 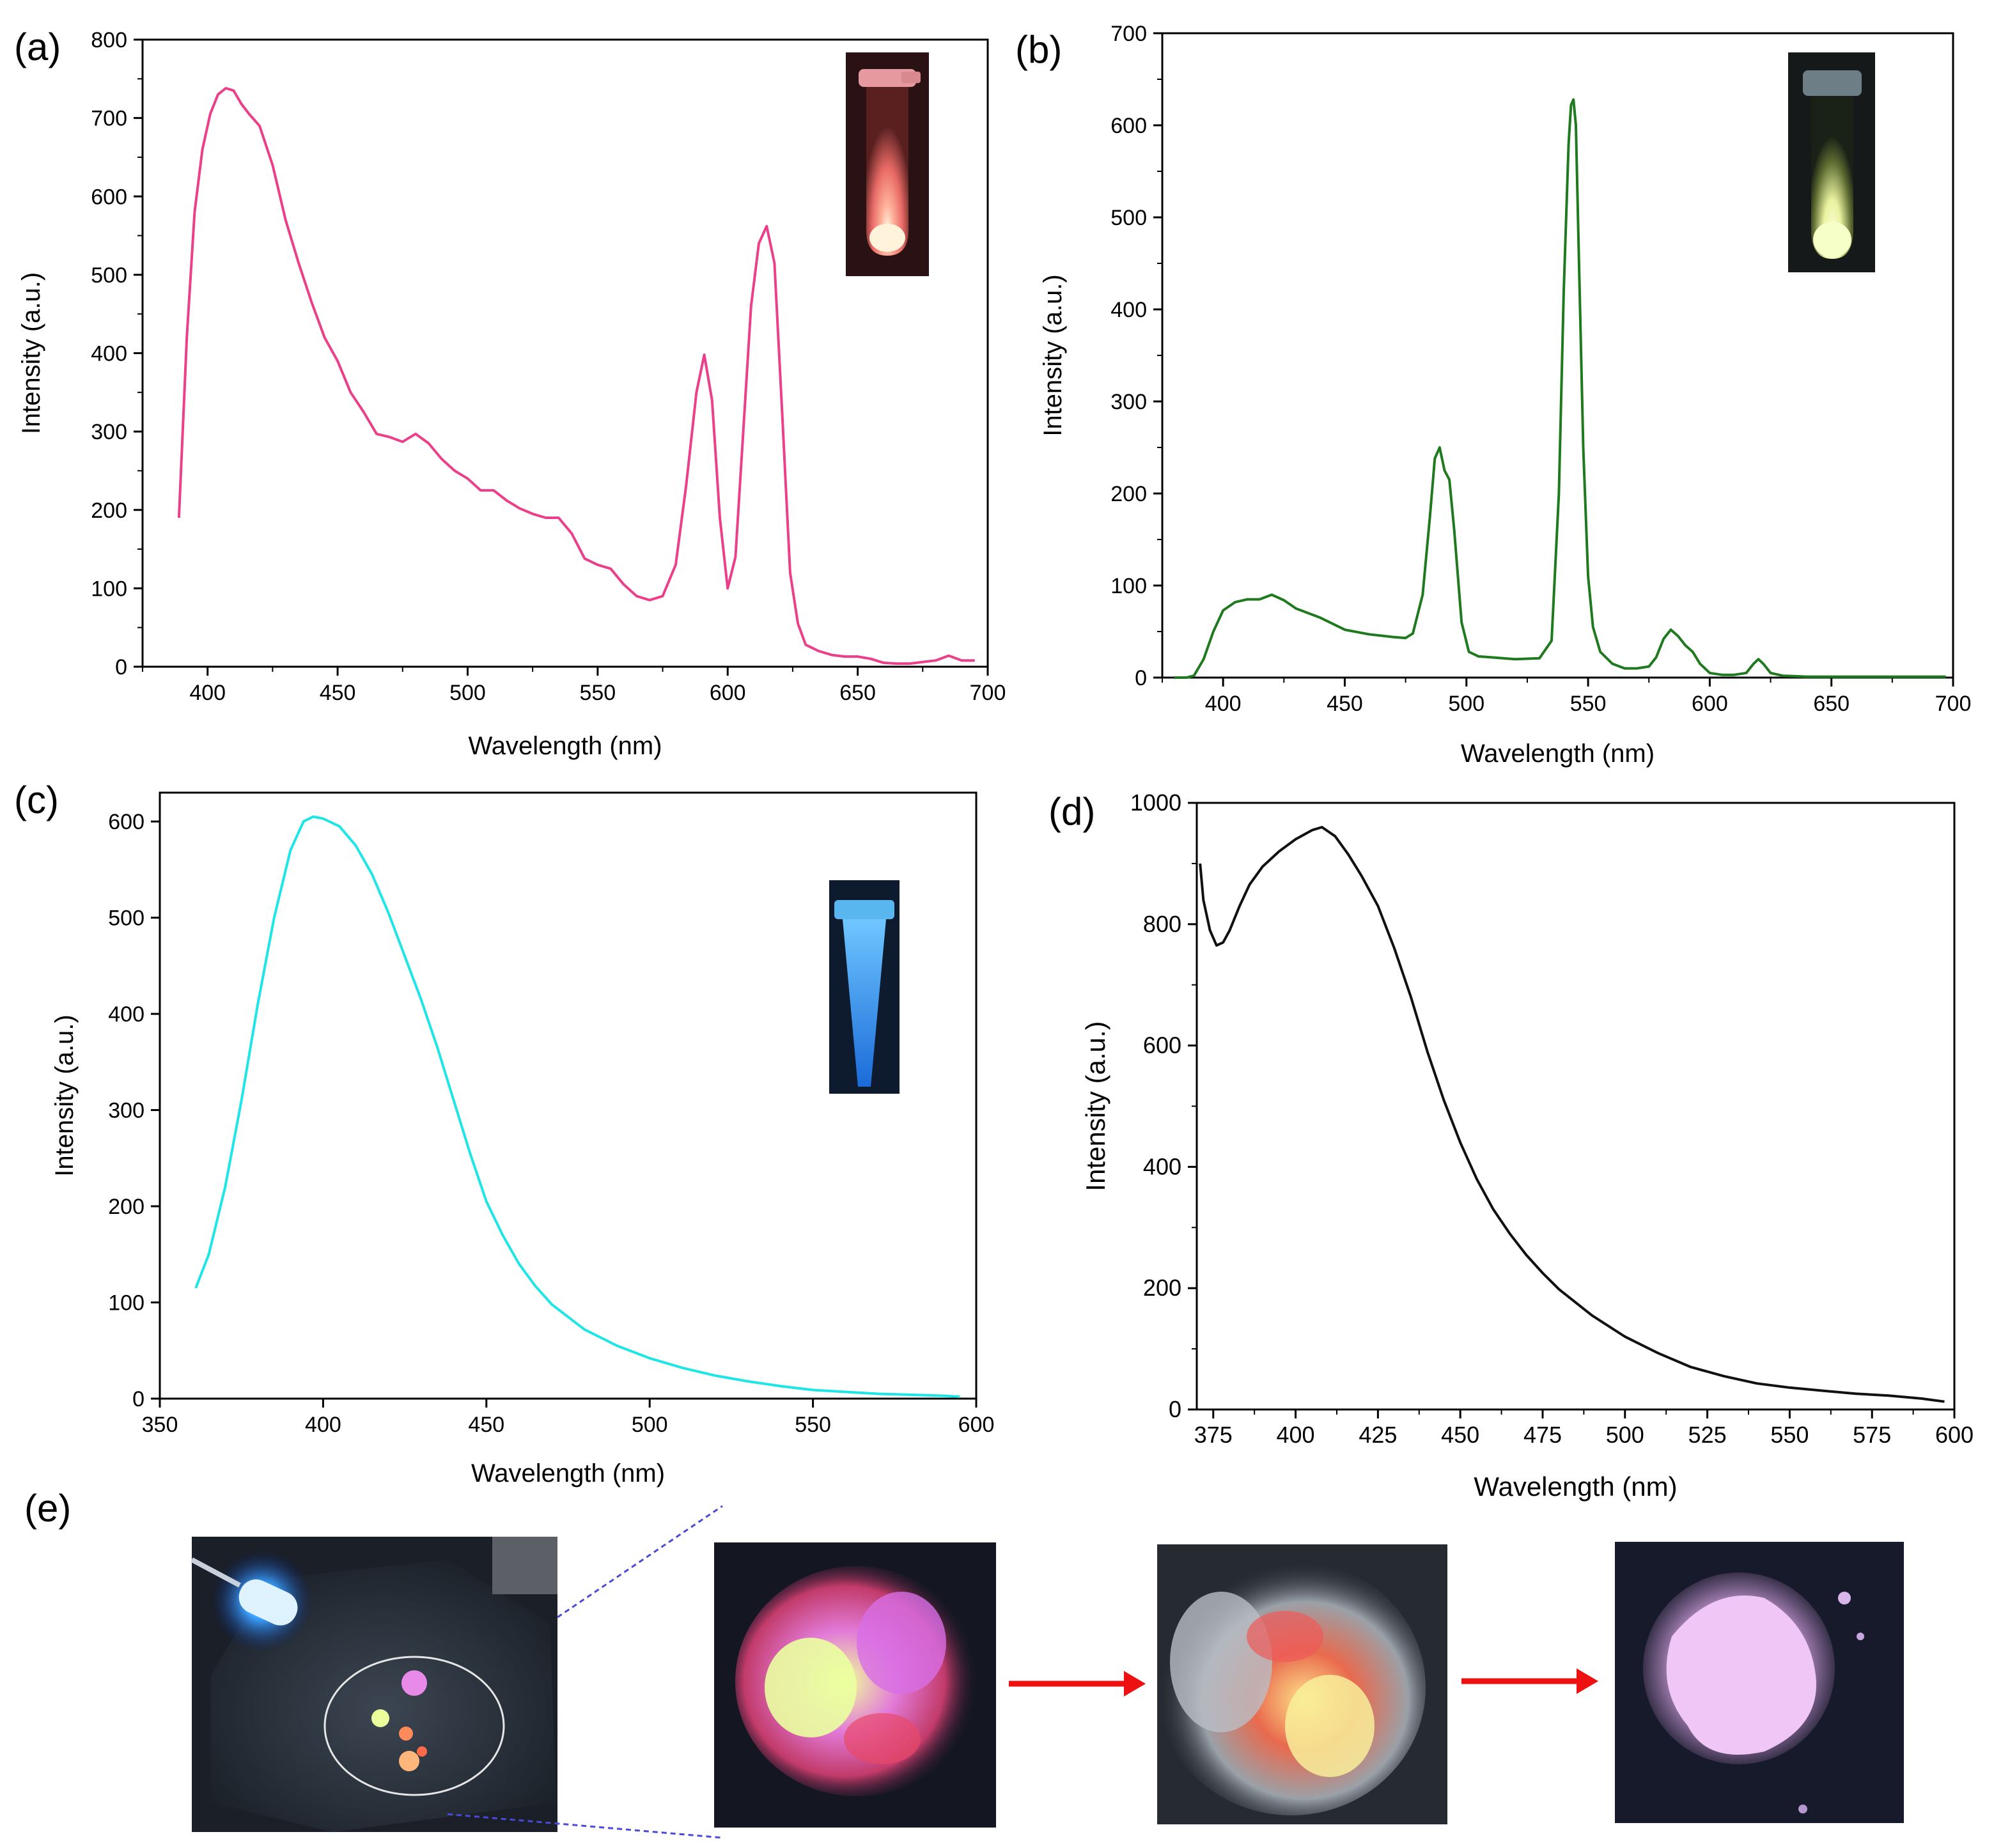 I want to click on x-tick-label: 425, so click(x=1378, y=1435).